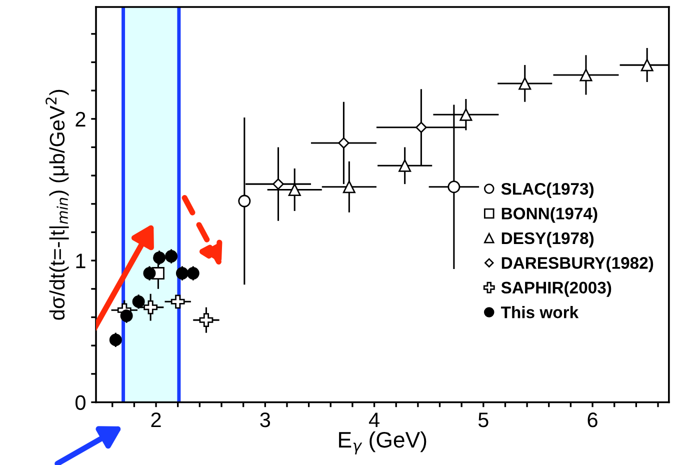 Image resolution: width=678 pixels, height=465 pixels. Describe the element at coordinates (81, 119) in the screenshot. I see `y-tick-label: 2` at that location.